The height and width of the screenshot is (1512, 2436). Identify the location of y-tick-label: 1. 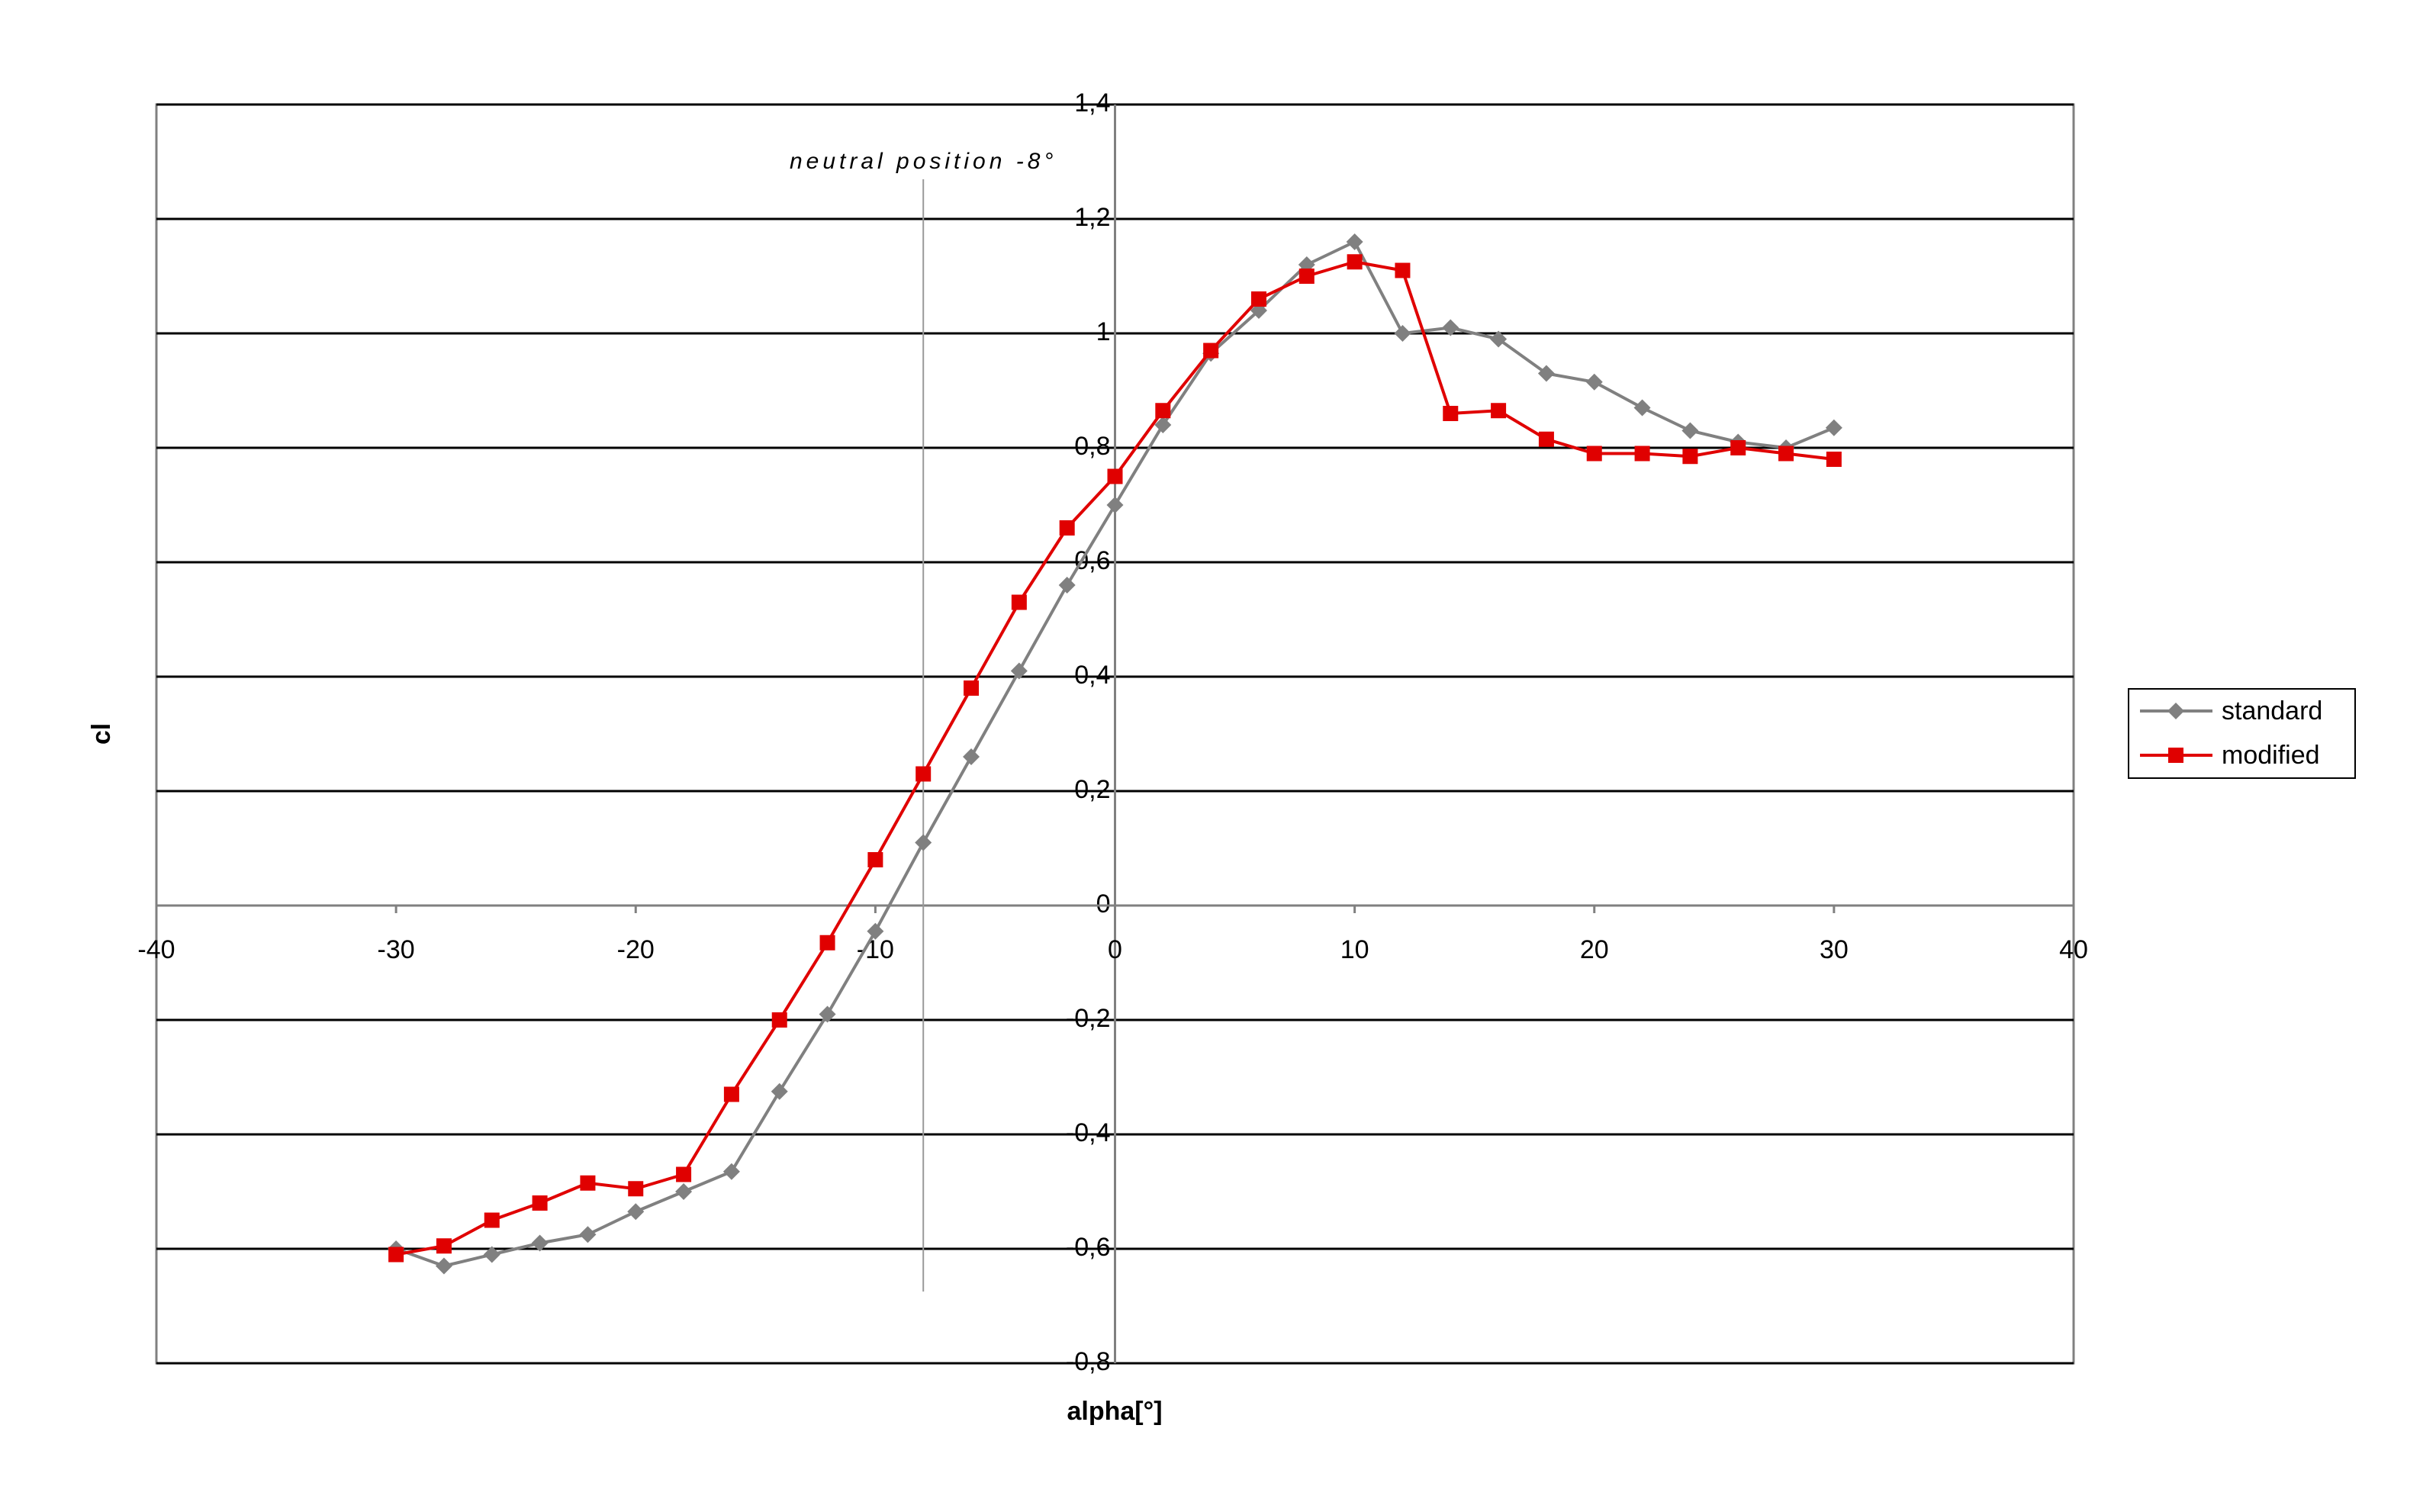
(1103, 332).